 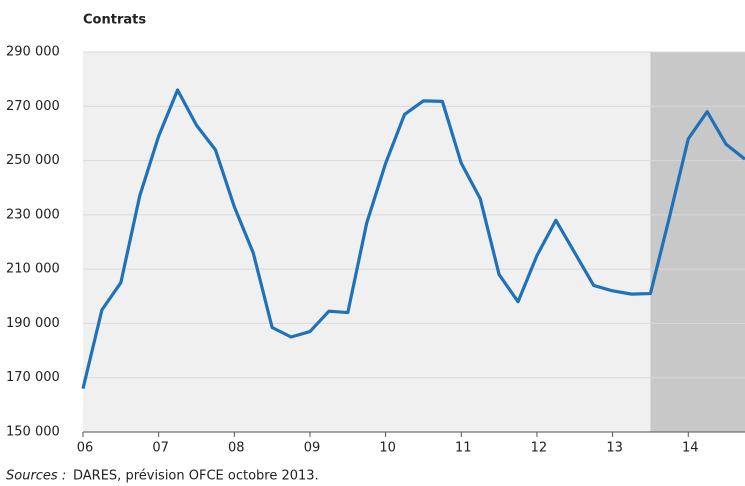 I want to click on x-tick-label: 13, so click(x=614, y=448).